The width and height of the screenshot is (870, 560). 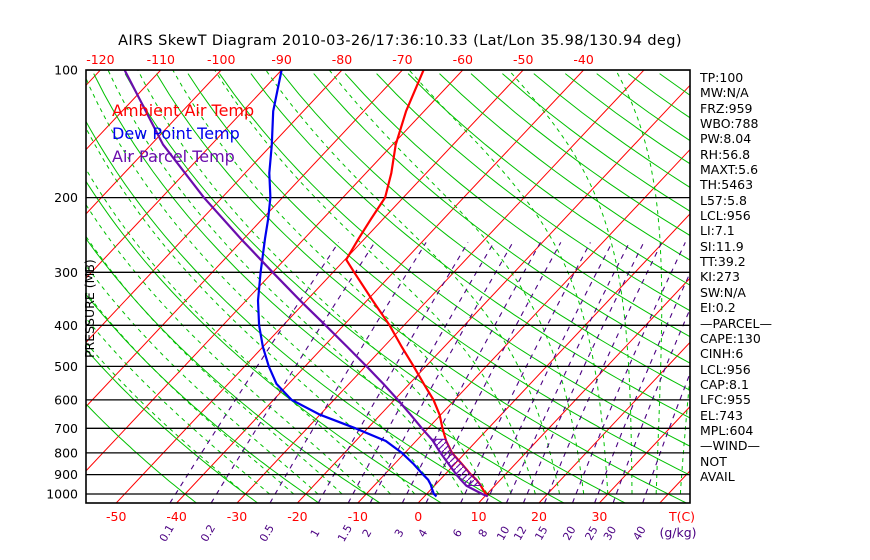 I want to click on mixing-ratio-tick-label: 25, so click(x=591, y=533).